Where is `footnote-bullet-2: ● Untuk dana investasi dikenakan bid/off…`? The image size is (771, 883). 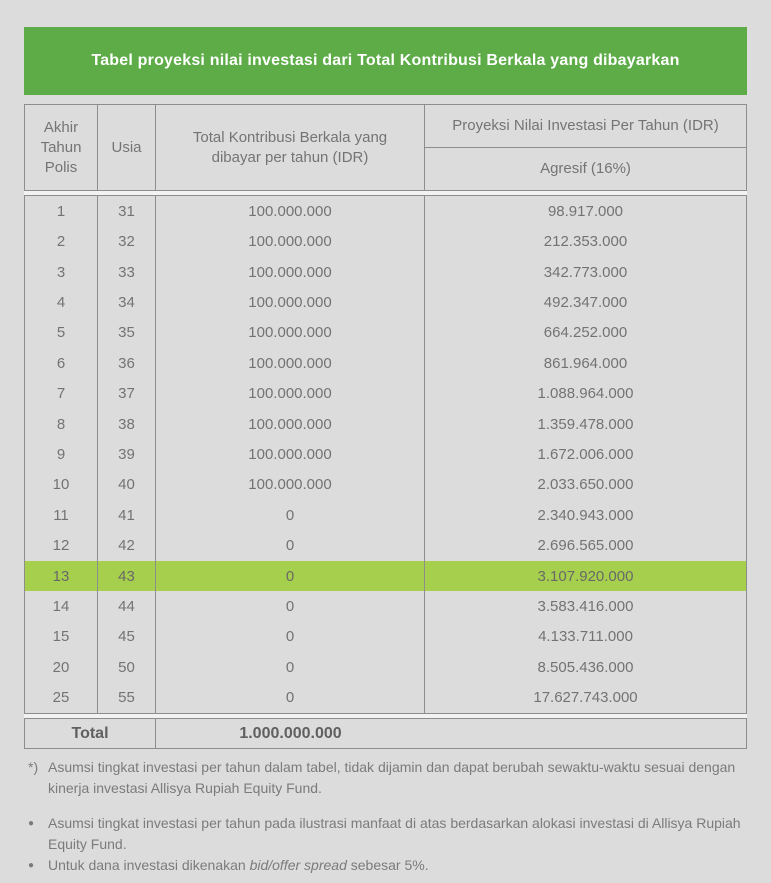 footnote-bullet-2: ● Untuk dana investasi dikenakan bid/off… is located at coordinates (387, 865).